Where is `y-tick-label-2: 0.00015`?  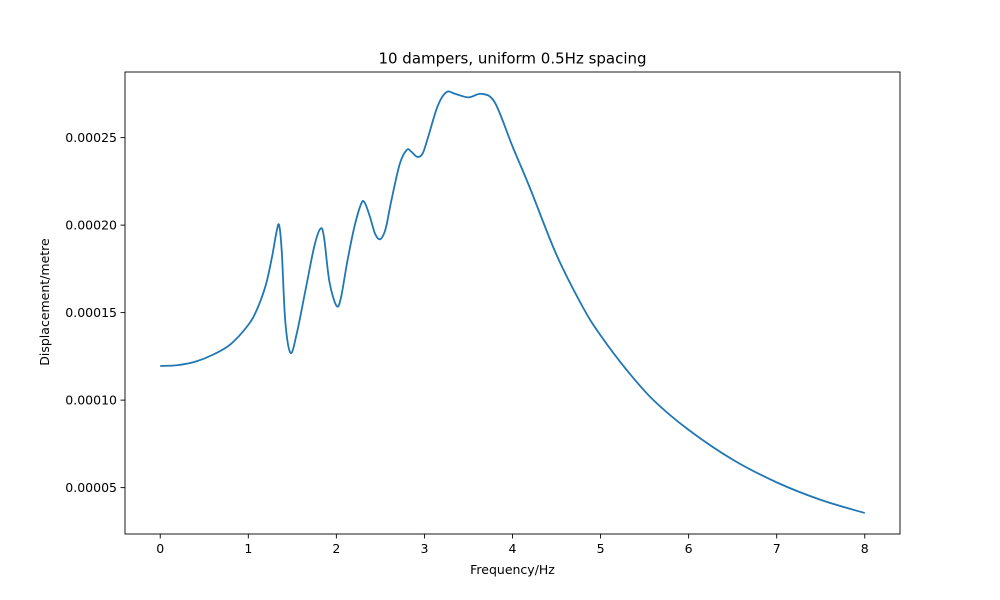
y-tick-label-2: 0.00015 is located at coordinates (91, 312).